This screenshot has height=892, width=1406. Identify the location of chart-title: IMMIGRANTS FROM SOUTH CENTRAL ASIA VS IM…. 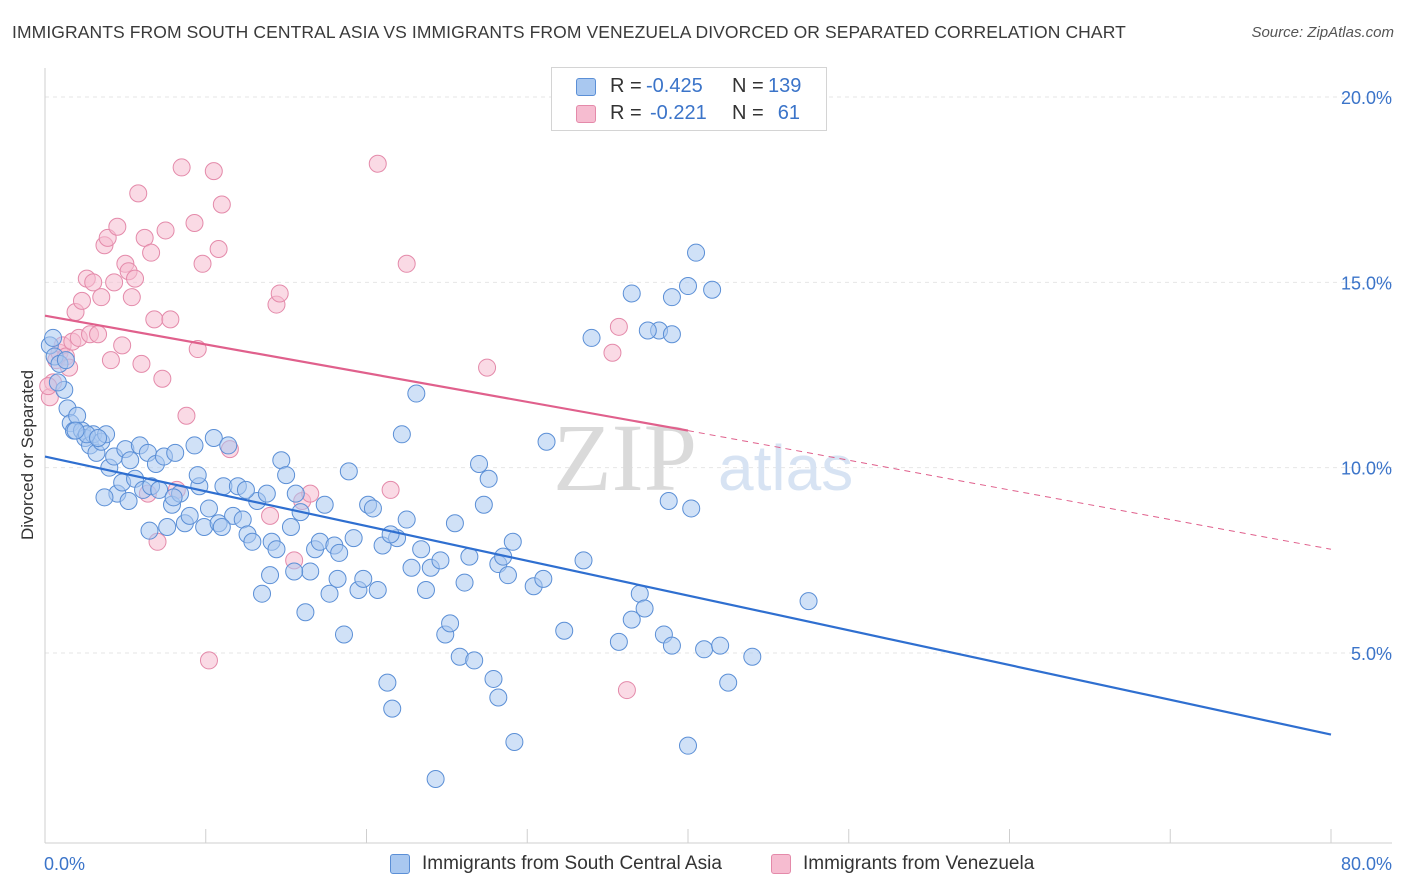
(569, 32).